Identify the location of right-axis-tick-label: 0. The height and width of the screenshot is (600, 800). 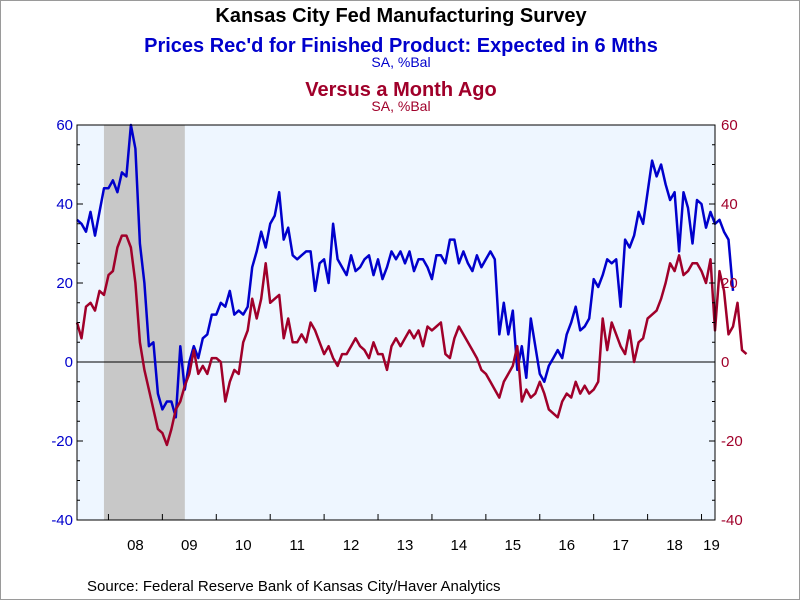
(725, 362).